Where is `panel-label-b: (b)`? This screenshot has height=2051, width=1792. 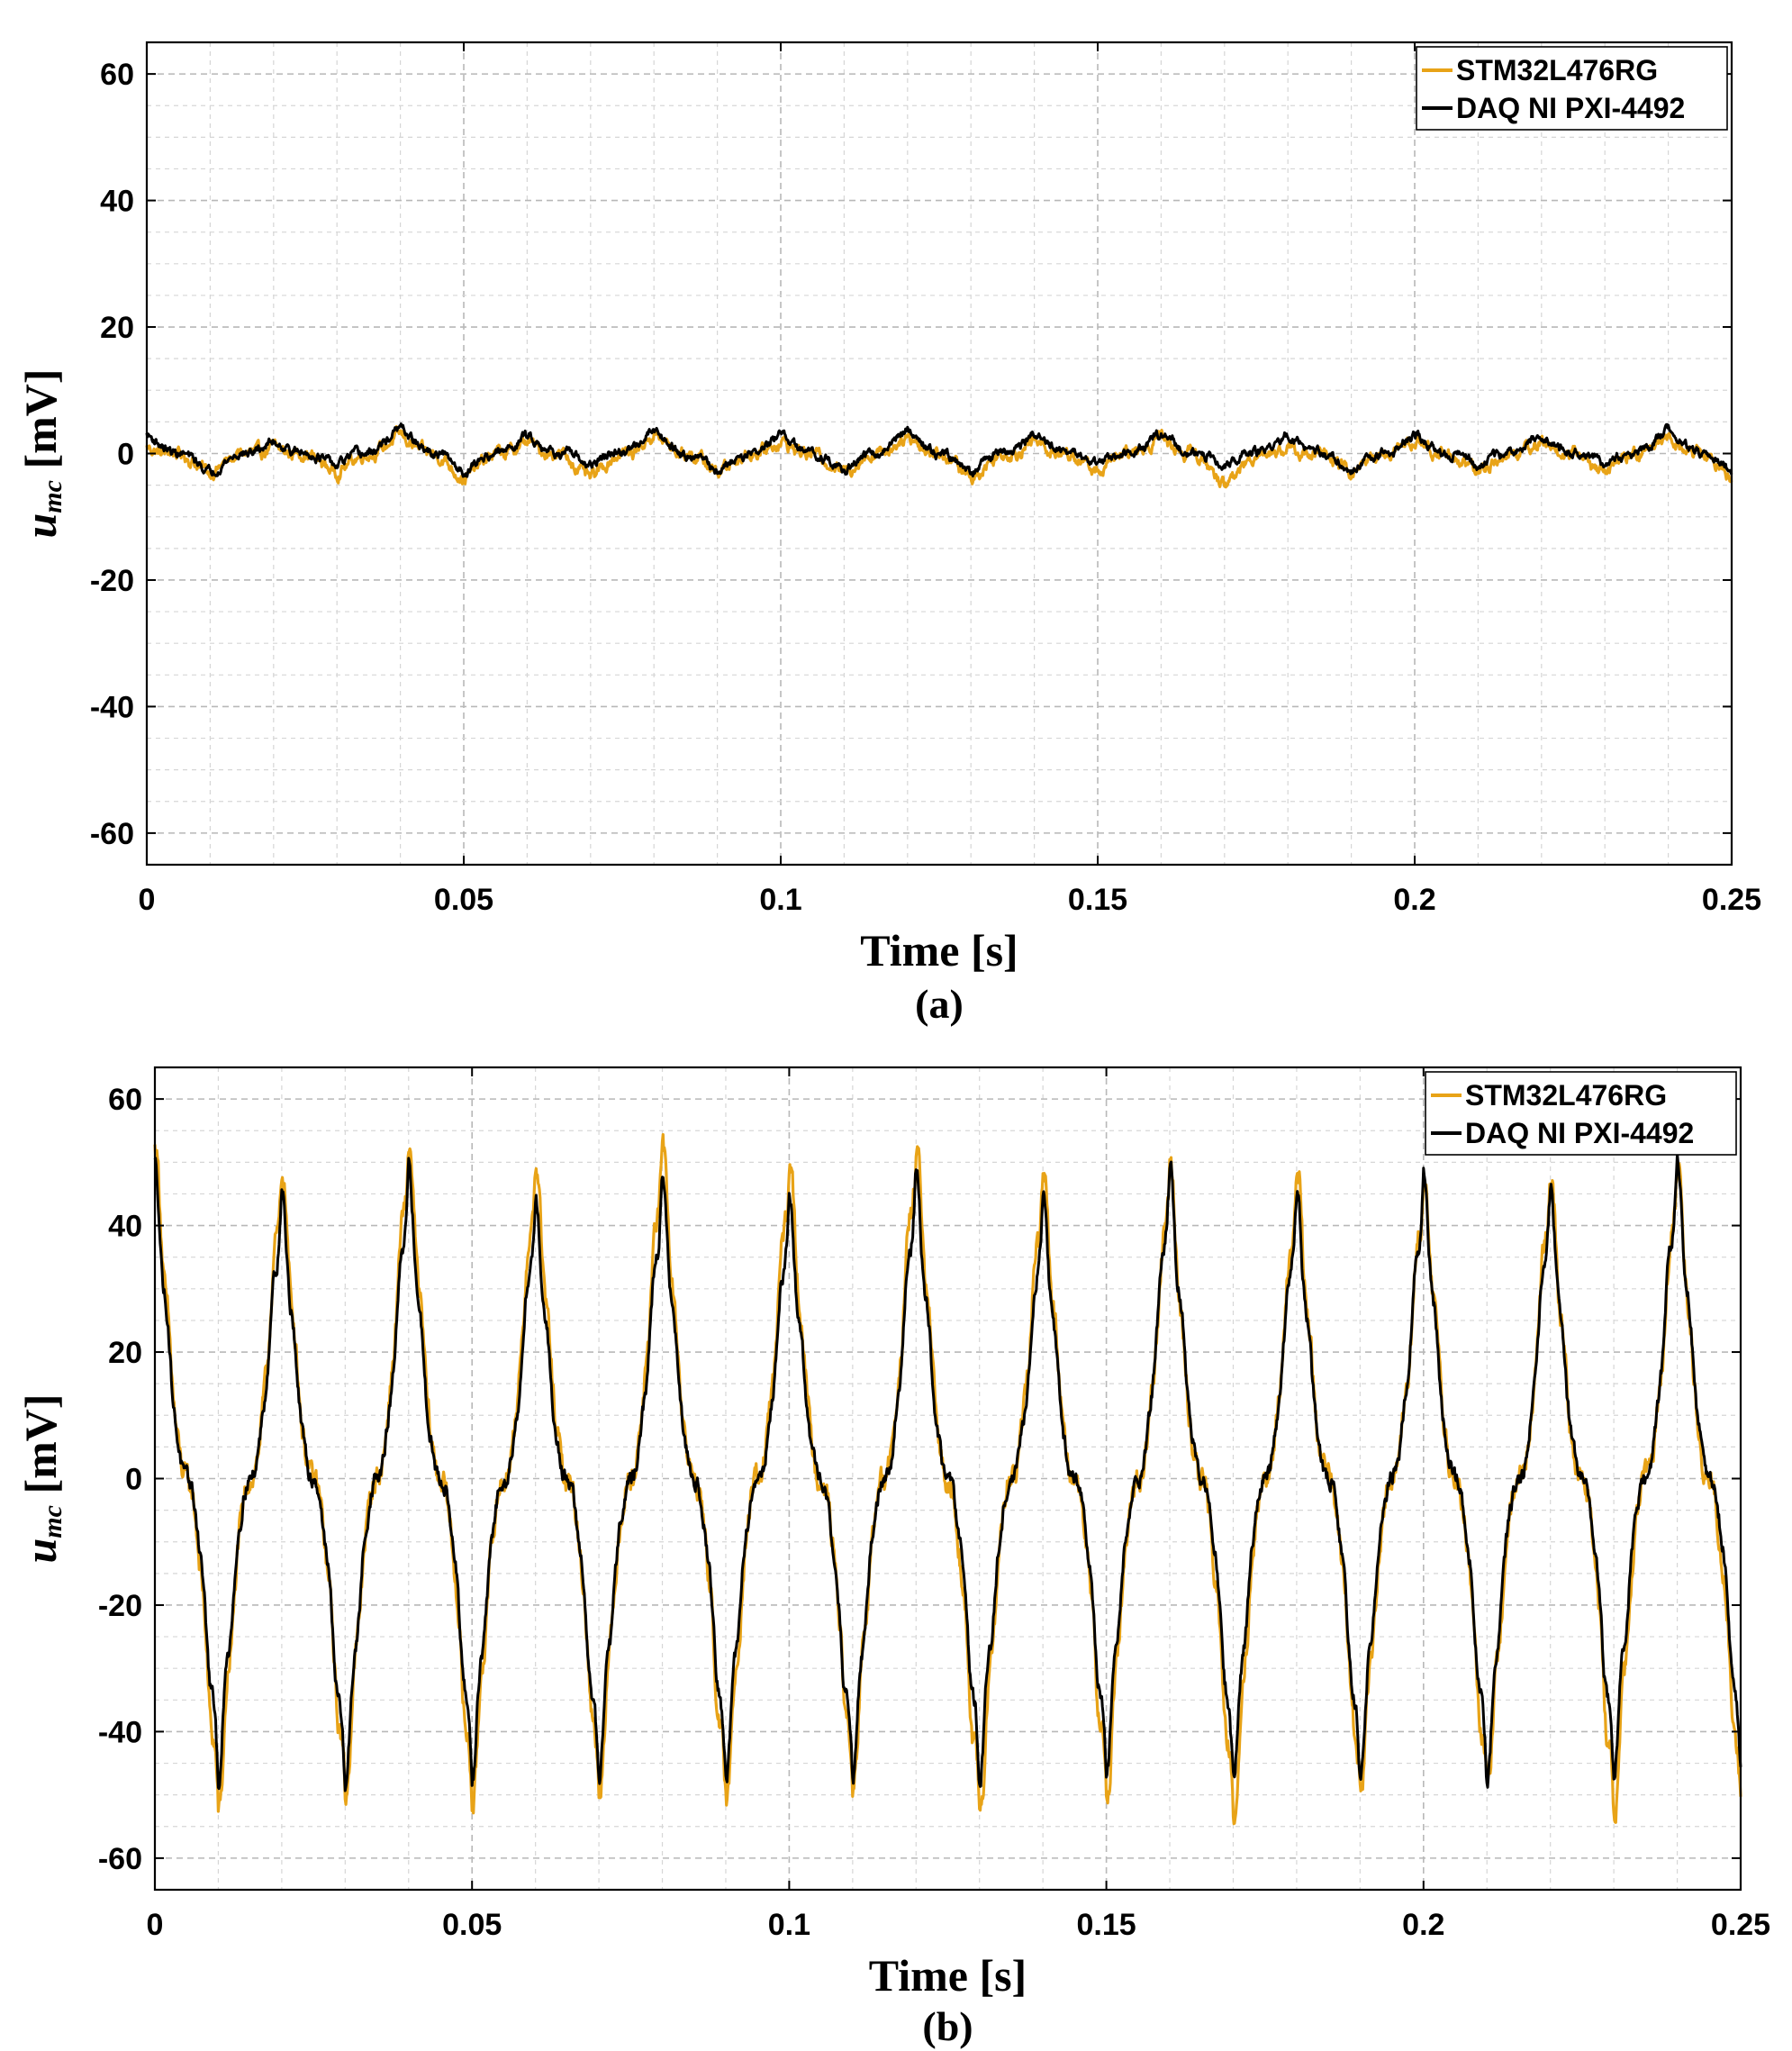 panel-label-b: (b) is located at coordinates (947, 2026).